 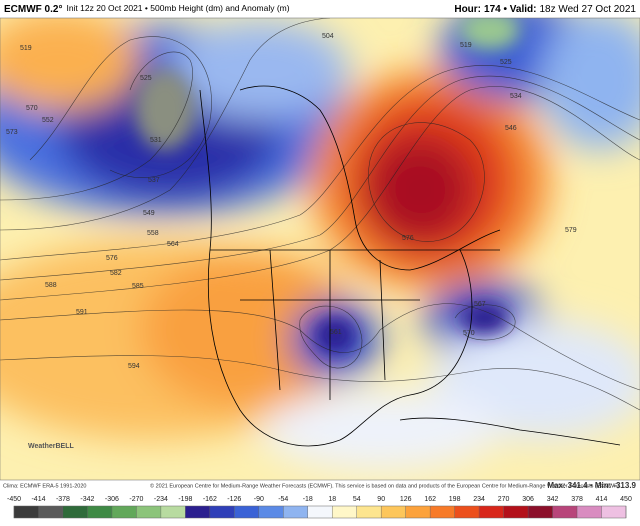 What do you see at coordinates (332, 499) in the screenshot?
I see `colorbar-tick-label: 18` at bounding box center [332, 499].